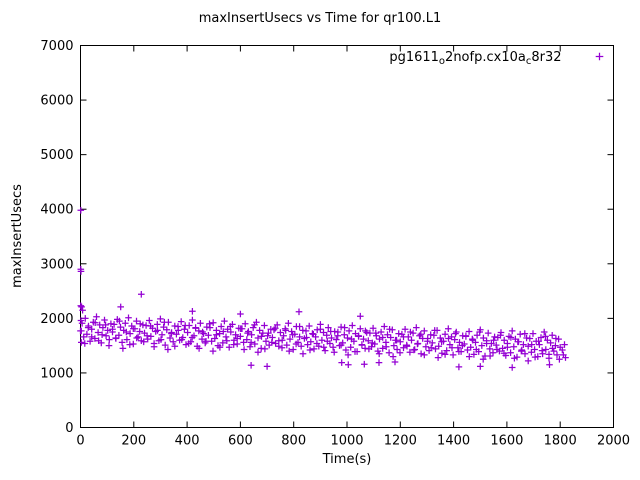 This screenshot has height=480, width=640. Describe the element at coordinates (133, 441) in the screenshot. I see `x-tick-label: 200` at that location.